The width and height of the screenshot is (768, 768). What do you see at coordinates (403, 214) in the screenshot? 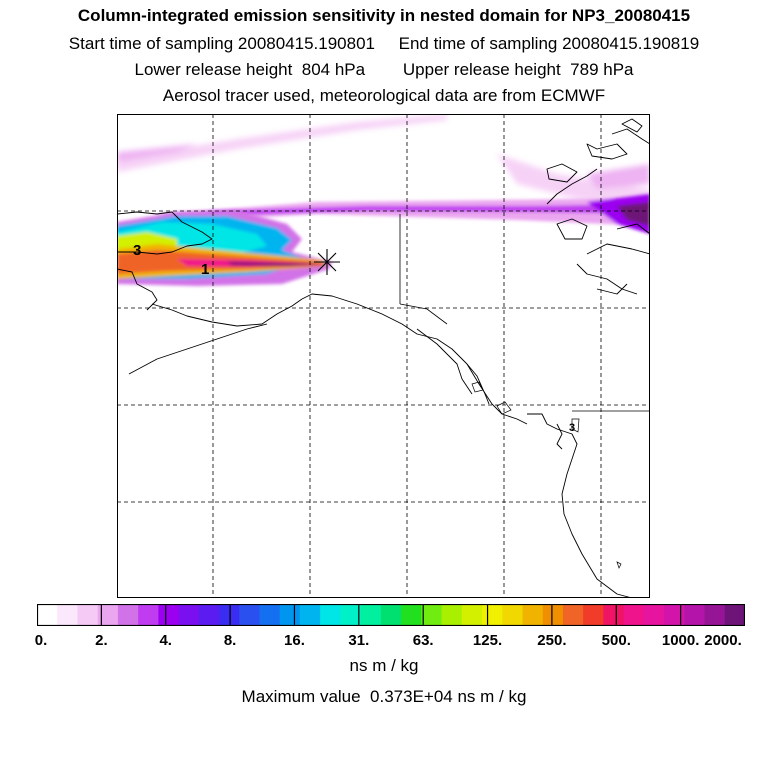
I see `plume-northern-band` at bounding box center [403, 214].